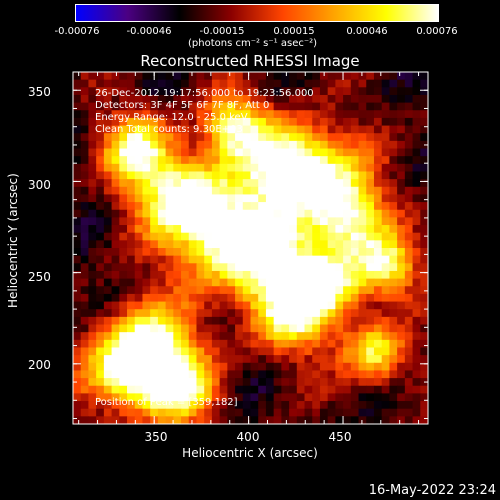  What do you see at coordinates (367, 31) in the screenshot?
I see `colorbar-tick: 0.00046` at bounding box center [367, 31].